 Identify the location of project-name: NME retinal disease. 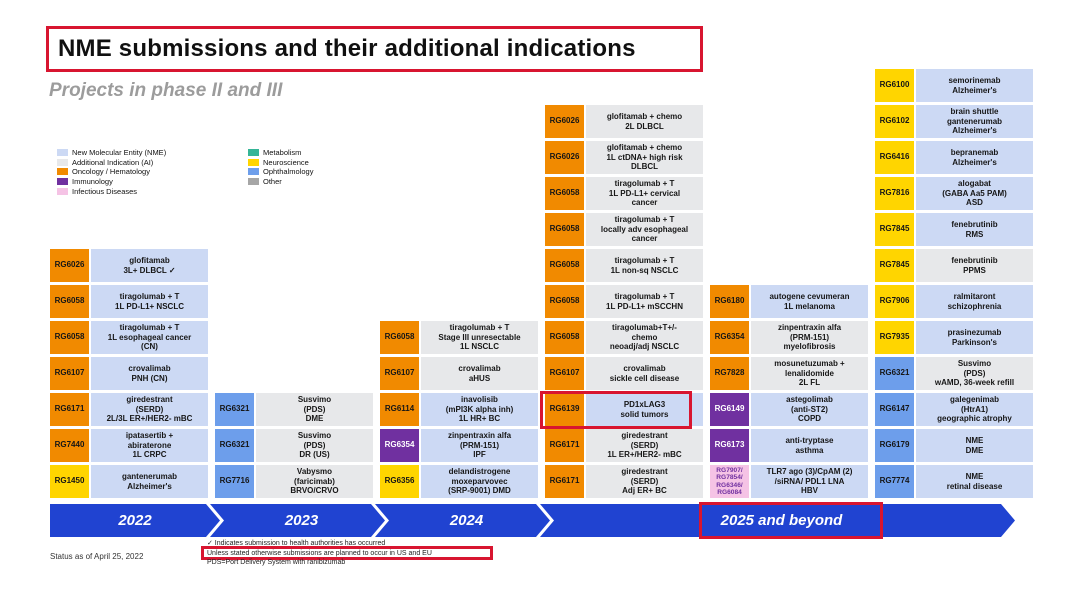
(974, 481).